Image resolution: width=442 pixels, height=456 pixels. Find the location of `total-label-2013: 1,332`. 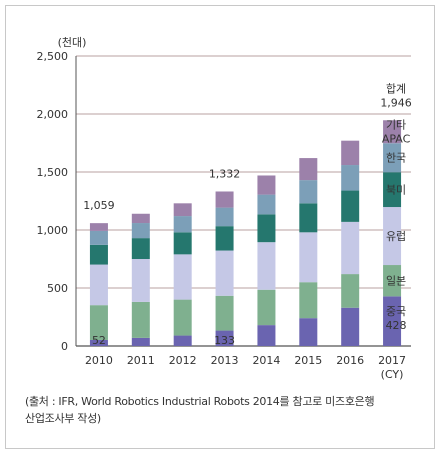

total-label-2013: 1,332 is located at coordinates (225, 173).